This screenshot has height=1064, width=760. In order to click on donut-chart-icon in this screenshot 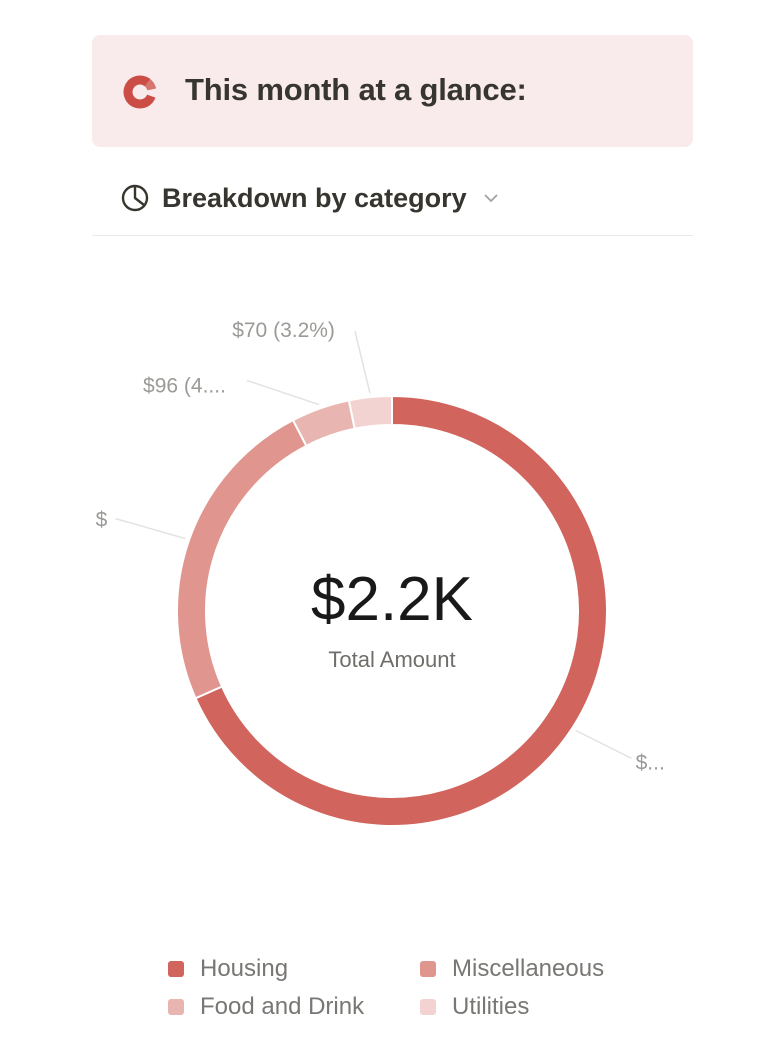, I will do `click(140, 92)`.